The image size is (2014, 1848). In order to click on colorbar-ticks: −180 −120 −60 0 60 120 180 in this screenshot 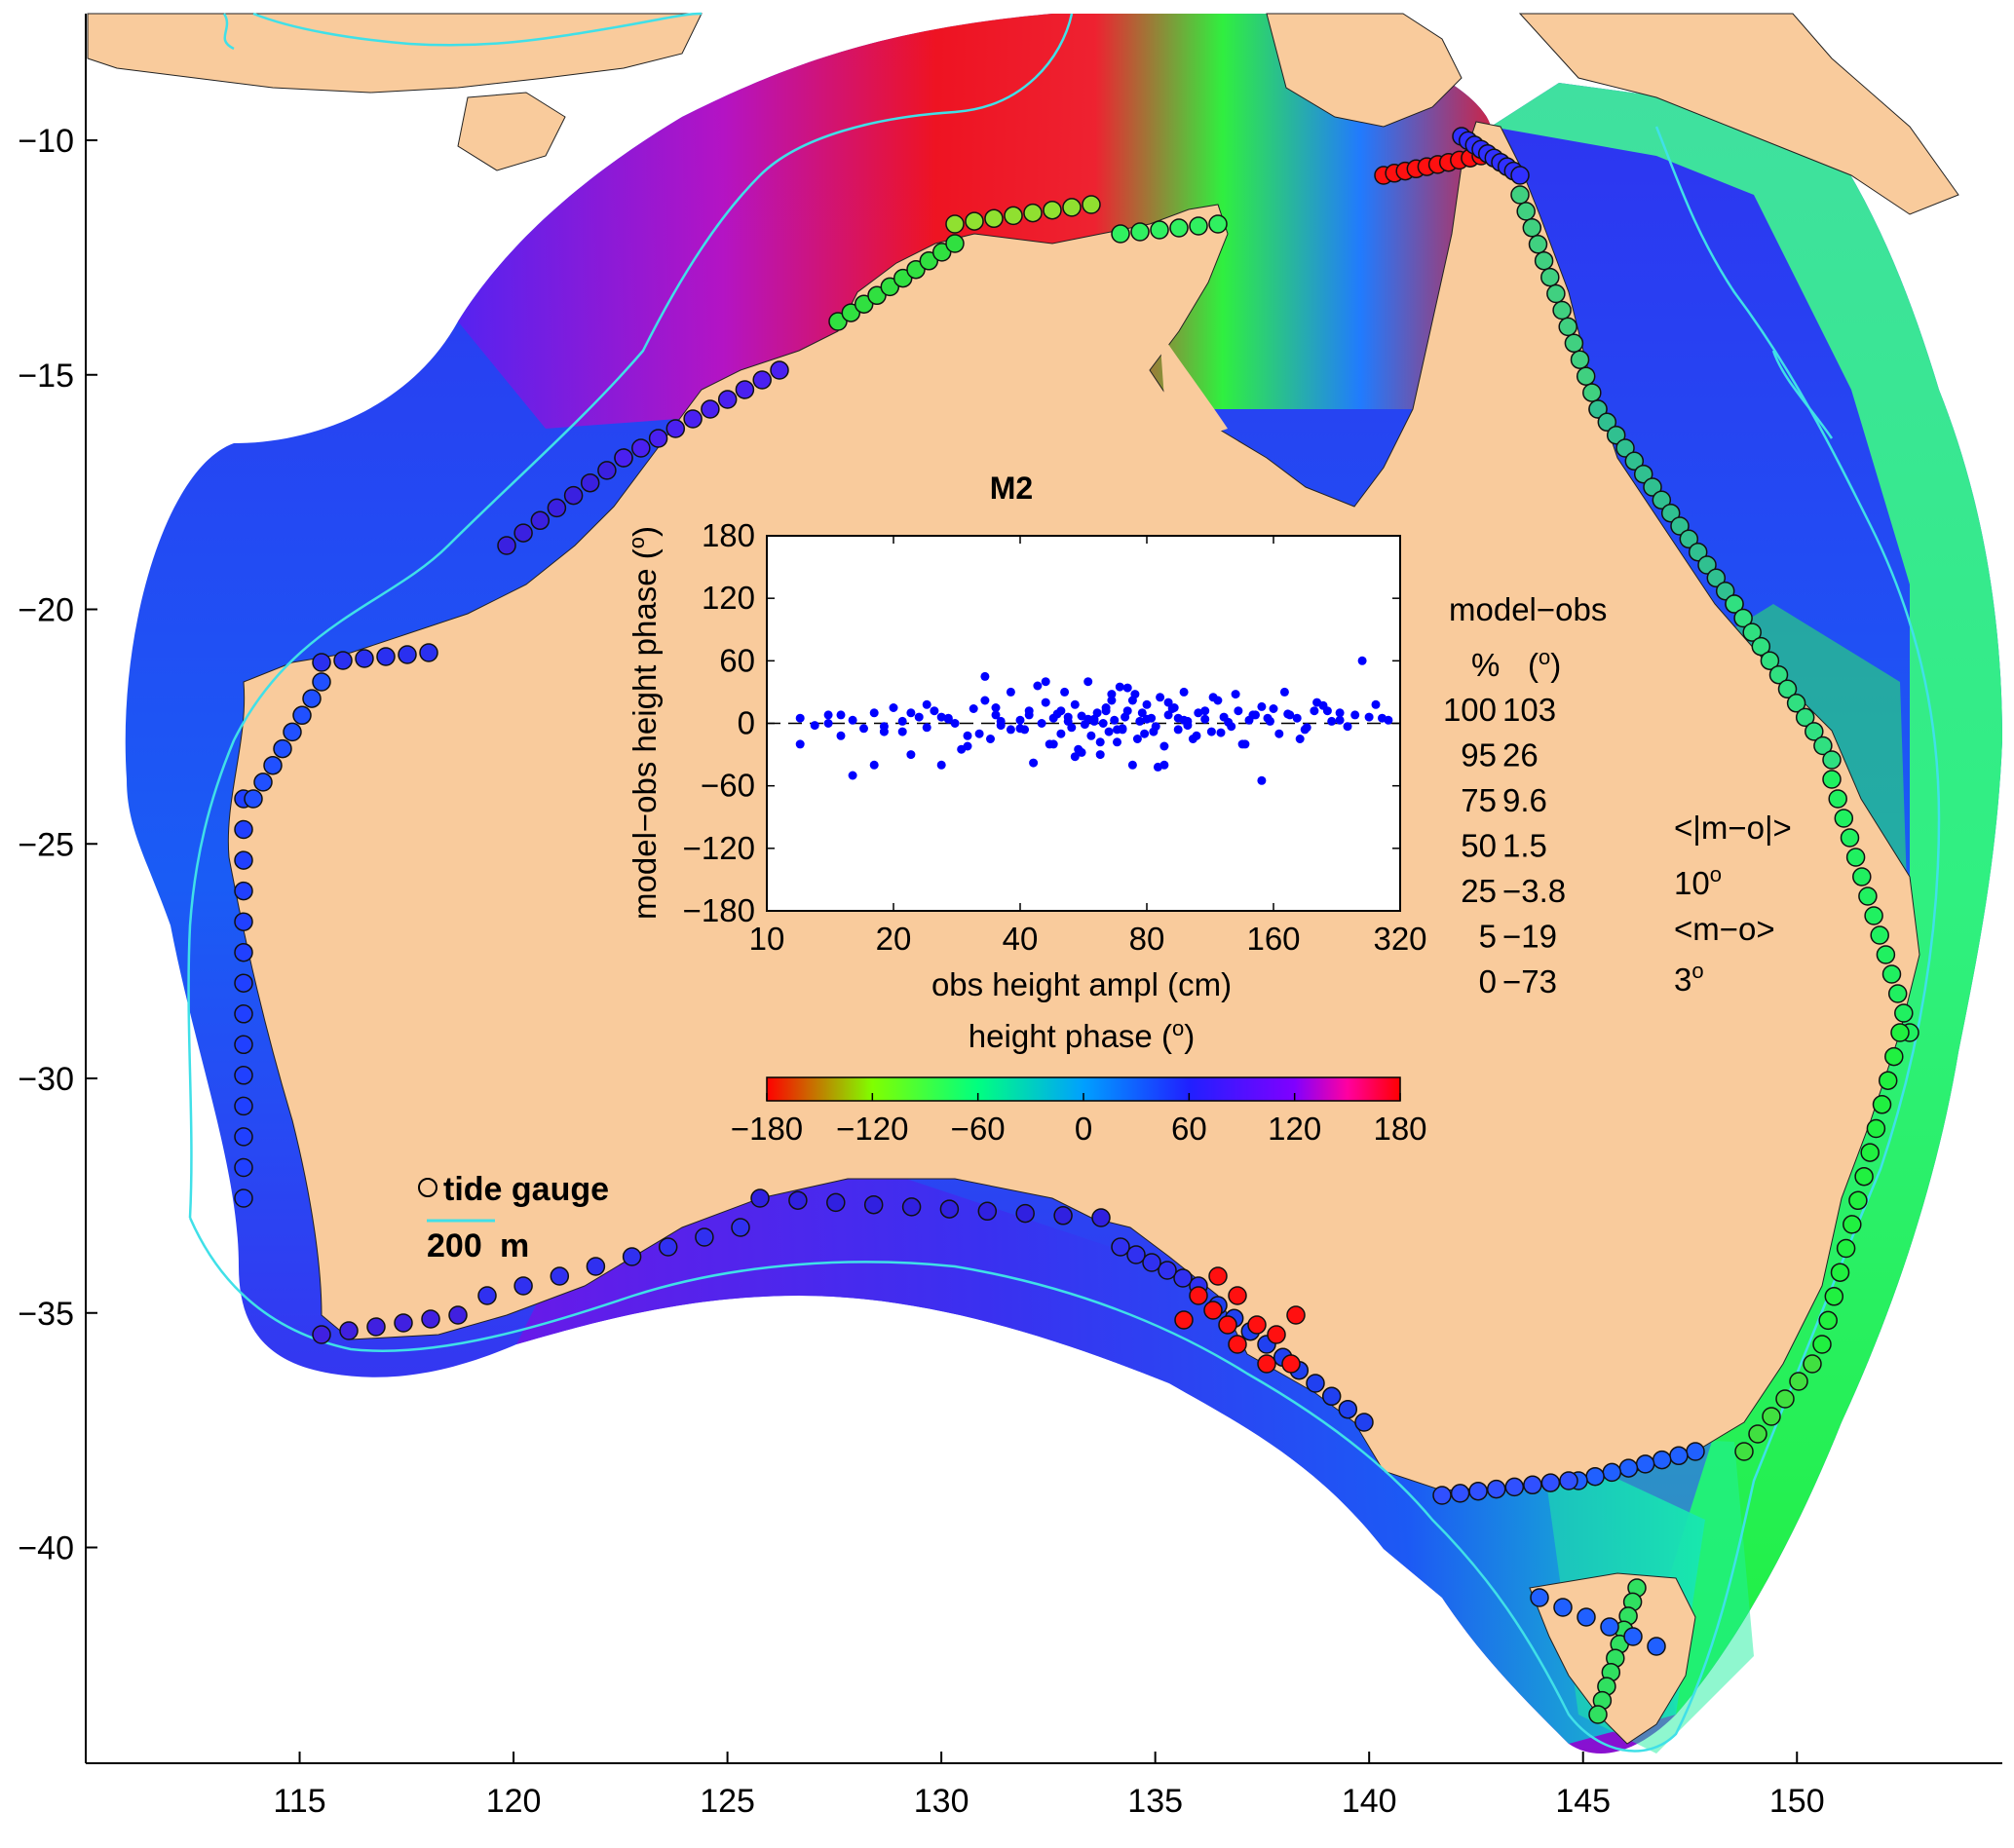, I will do `click(1079, 1120)`.